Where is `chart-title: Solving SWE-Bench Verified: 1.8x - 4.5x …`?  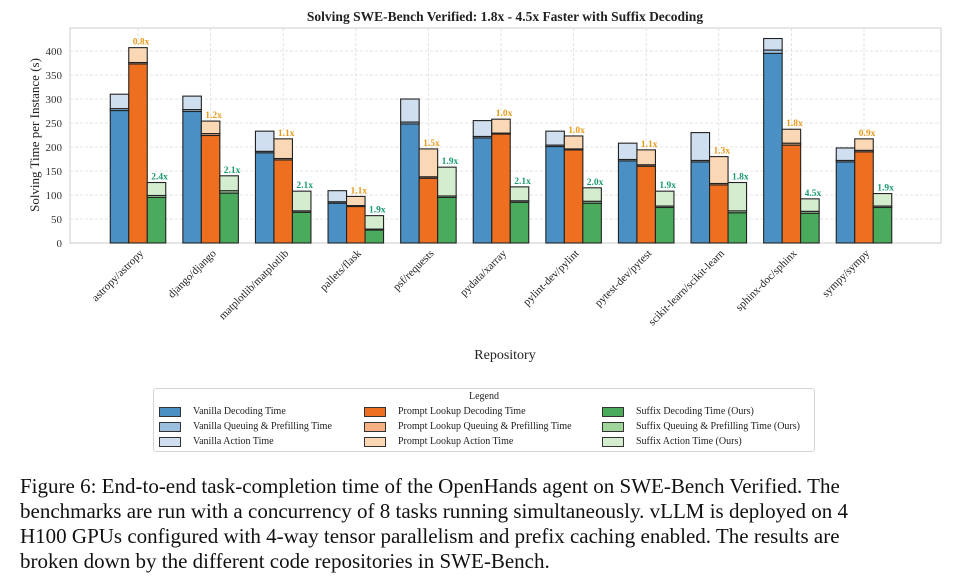 chart-title: Solving SWE-Bench Verified: 1.8x - 4.5x … is located at coordinates (505, 16).